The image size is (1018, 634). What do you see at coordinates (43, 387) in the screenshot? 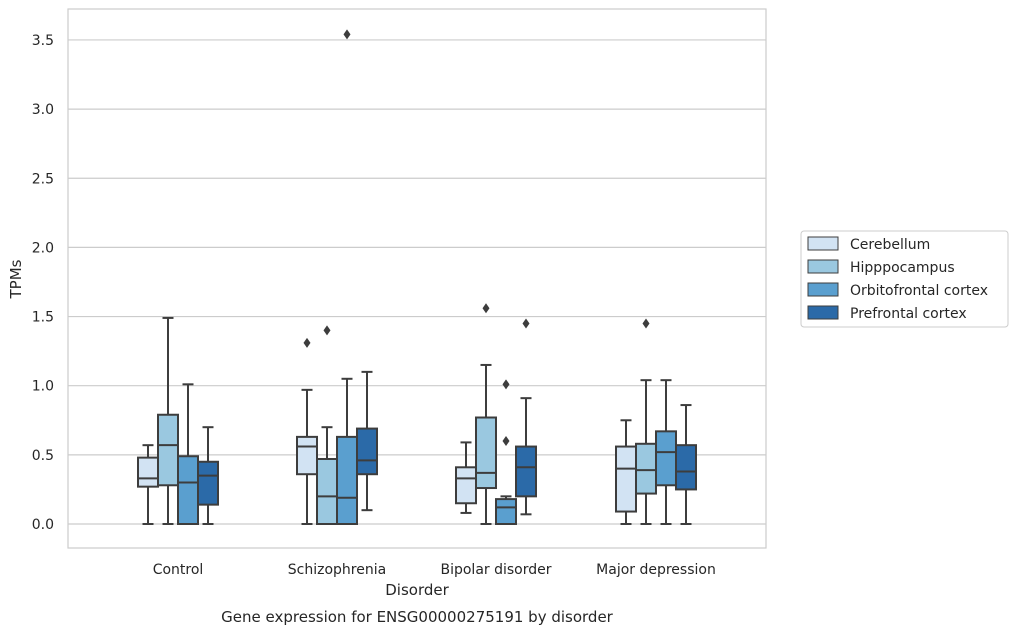
I see `y-tick-label: 1.0` at bounding box center [43, 387].